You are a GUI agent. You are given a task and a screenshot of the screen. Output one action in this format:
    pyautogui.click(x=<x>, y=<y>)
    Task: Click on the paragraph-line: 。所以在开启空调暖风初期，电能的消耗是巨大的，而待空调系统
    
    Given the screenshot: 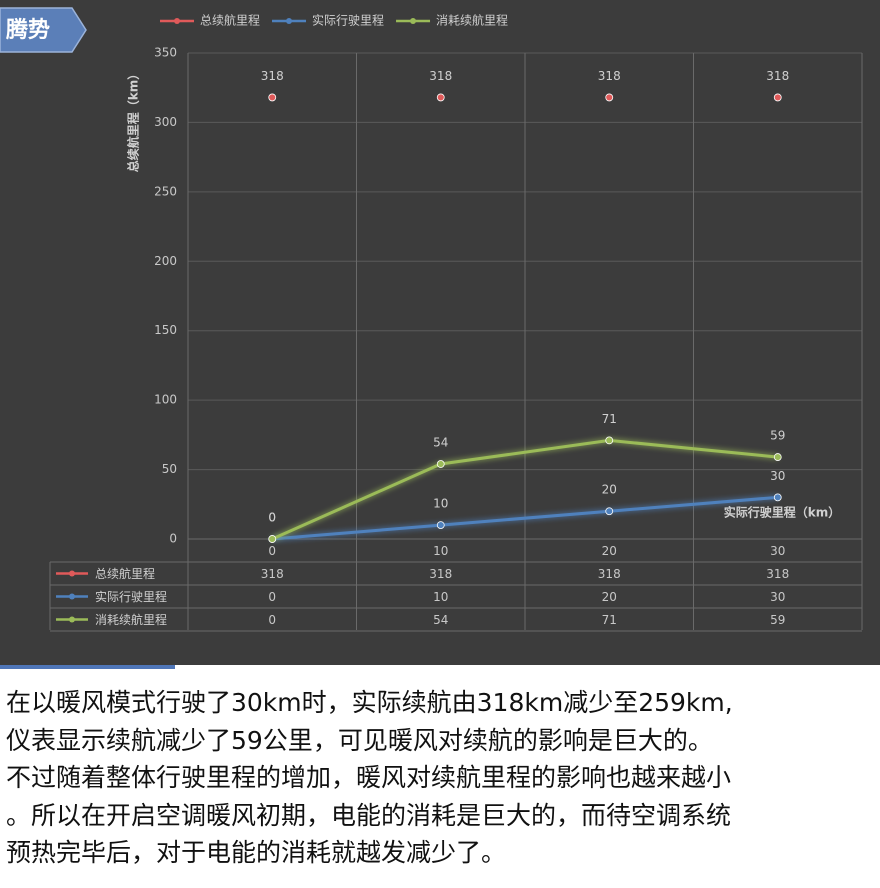 What is the action you would take?
    pyautogui.click(x=369, y=815)
    